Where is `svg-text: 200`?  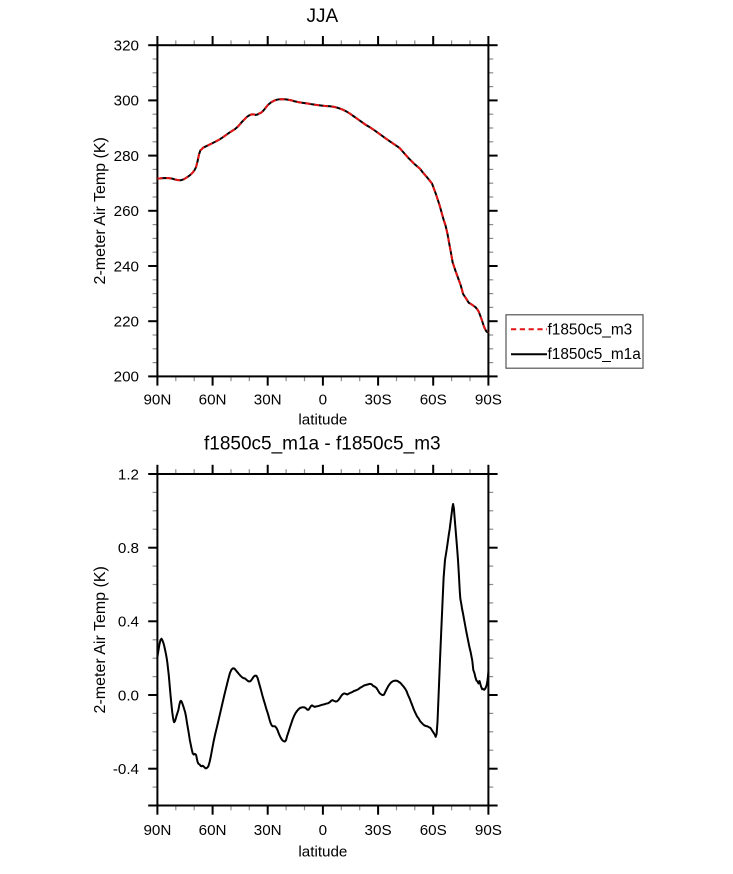 svg-text: 200 is located at coordinates (126, 377).